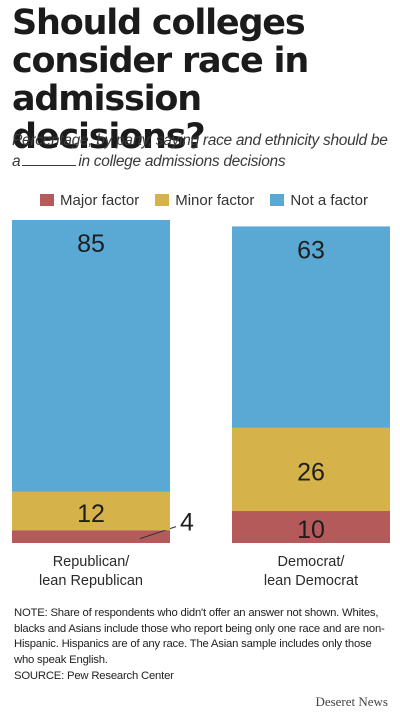  I want to click on legend-swatch-not, so click(277, 200).